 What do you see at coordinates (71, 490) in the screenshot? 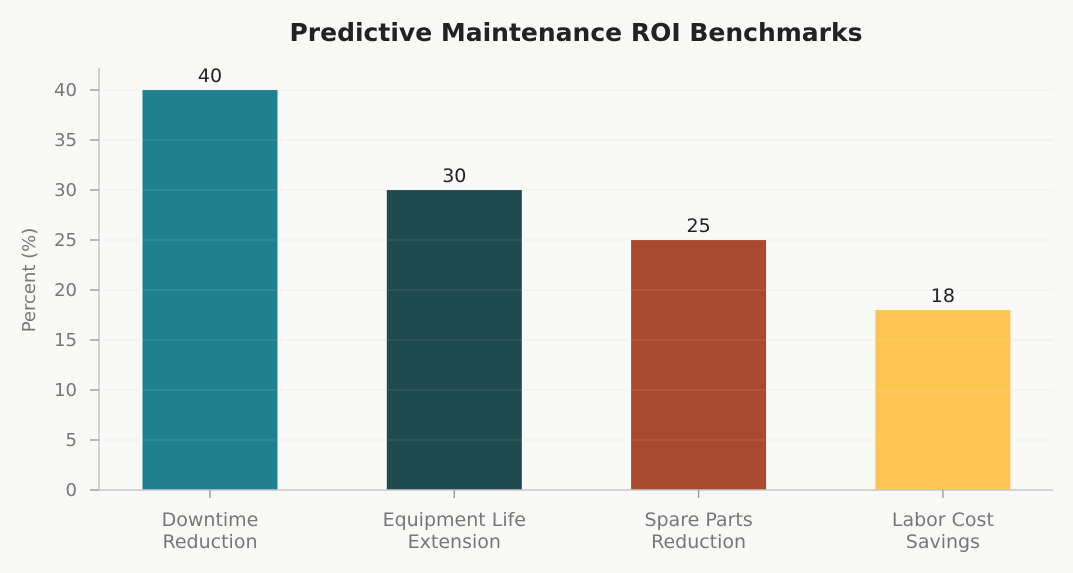
I see `y-tick-label: 0` at bounding box center [71, 490].